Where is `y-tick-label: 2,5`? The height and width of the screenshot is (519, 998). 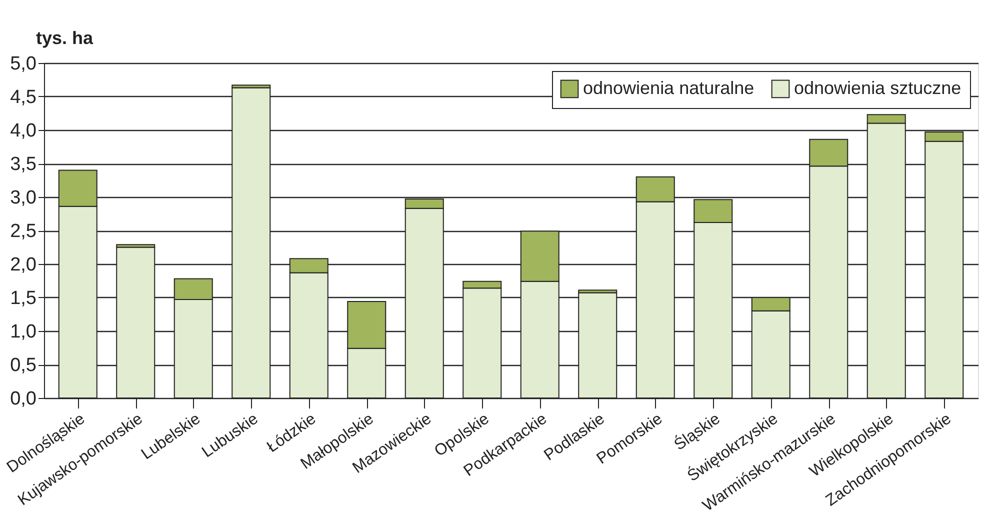
y-tick-label: 2,5 is located at coordinates (23, 231).